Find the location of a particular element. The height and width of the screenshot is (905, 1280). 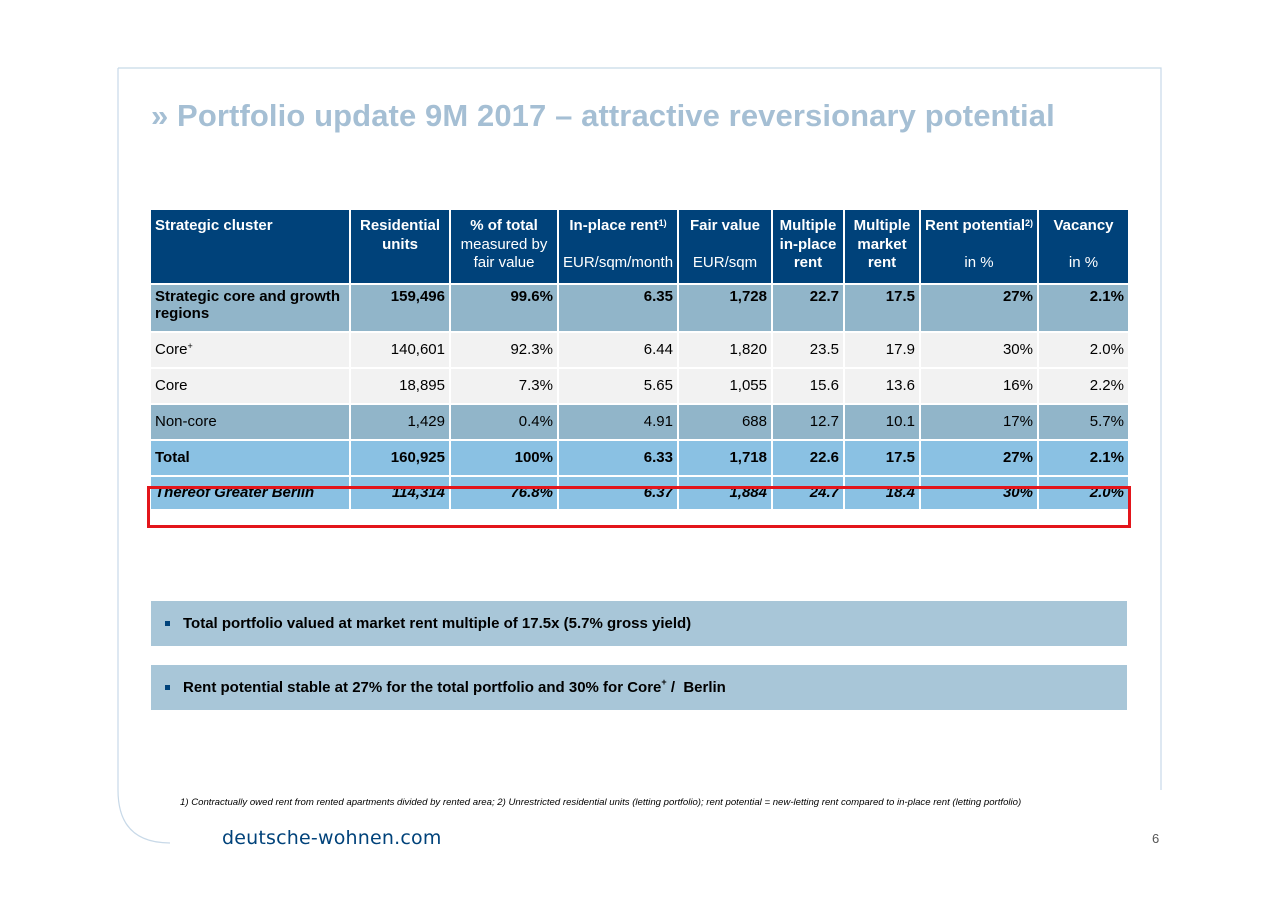

cell-units: 114,314 is located at coordinates (400, 493).